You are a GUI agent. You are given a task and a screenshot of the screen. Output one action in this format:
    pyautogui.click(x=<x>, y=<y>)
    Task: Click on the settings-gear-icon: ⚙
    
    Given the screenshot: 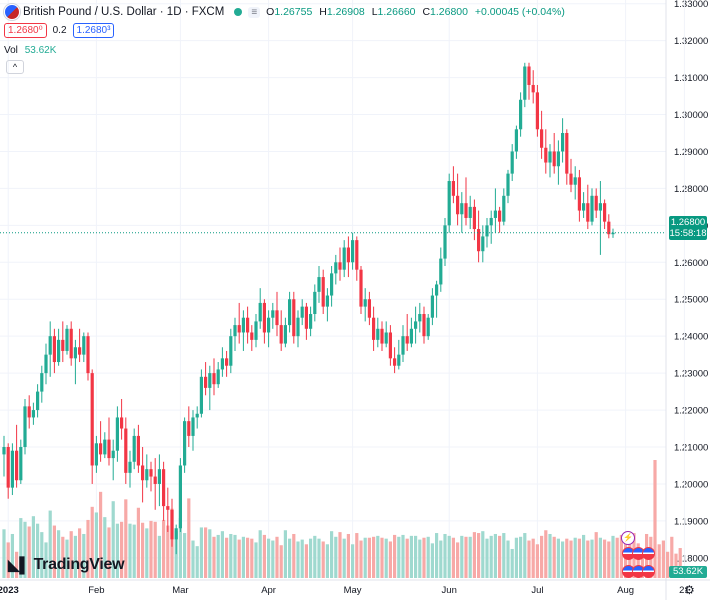 What is the action you would take?
    pyautogui.click(x=689, y=590)
    